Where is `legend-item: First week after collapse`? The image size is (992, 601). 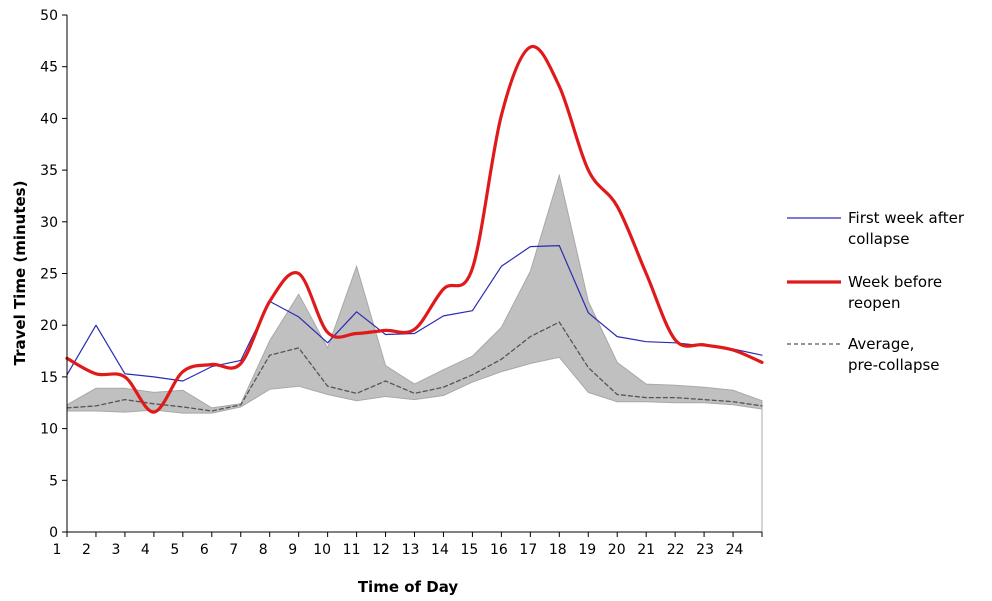
legend-item: First week after collapse is located at coordinates (876, 228).